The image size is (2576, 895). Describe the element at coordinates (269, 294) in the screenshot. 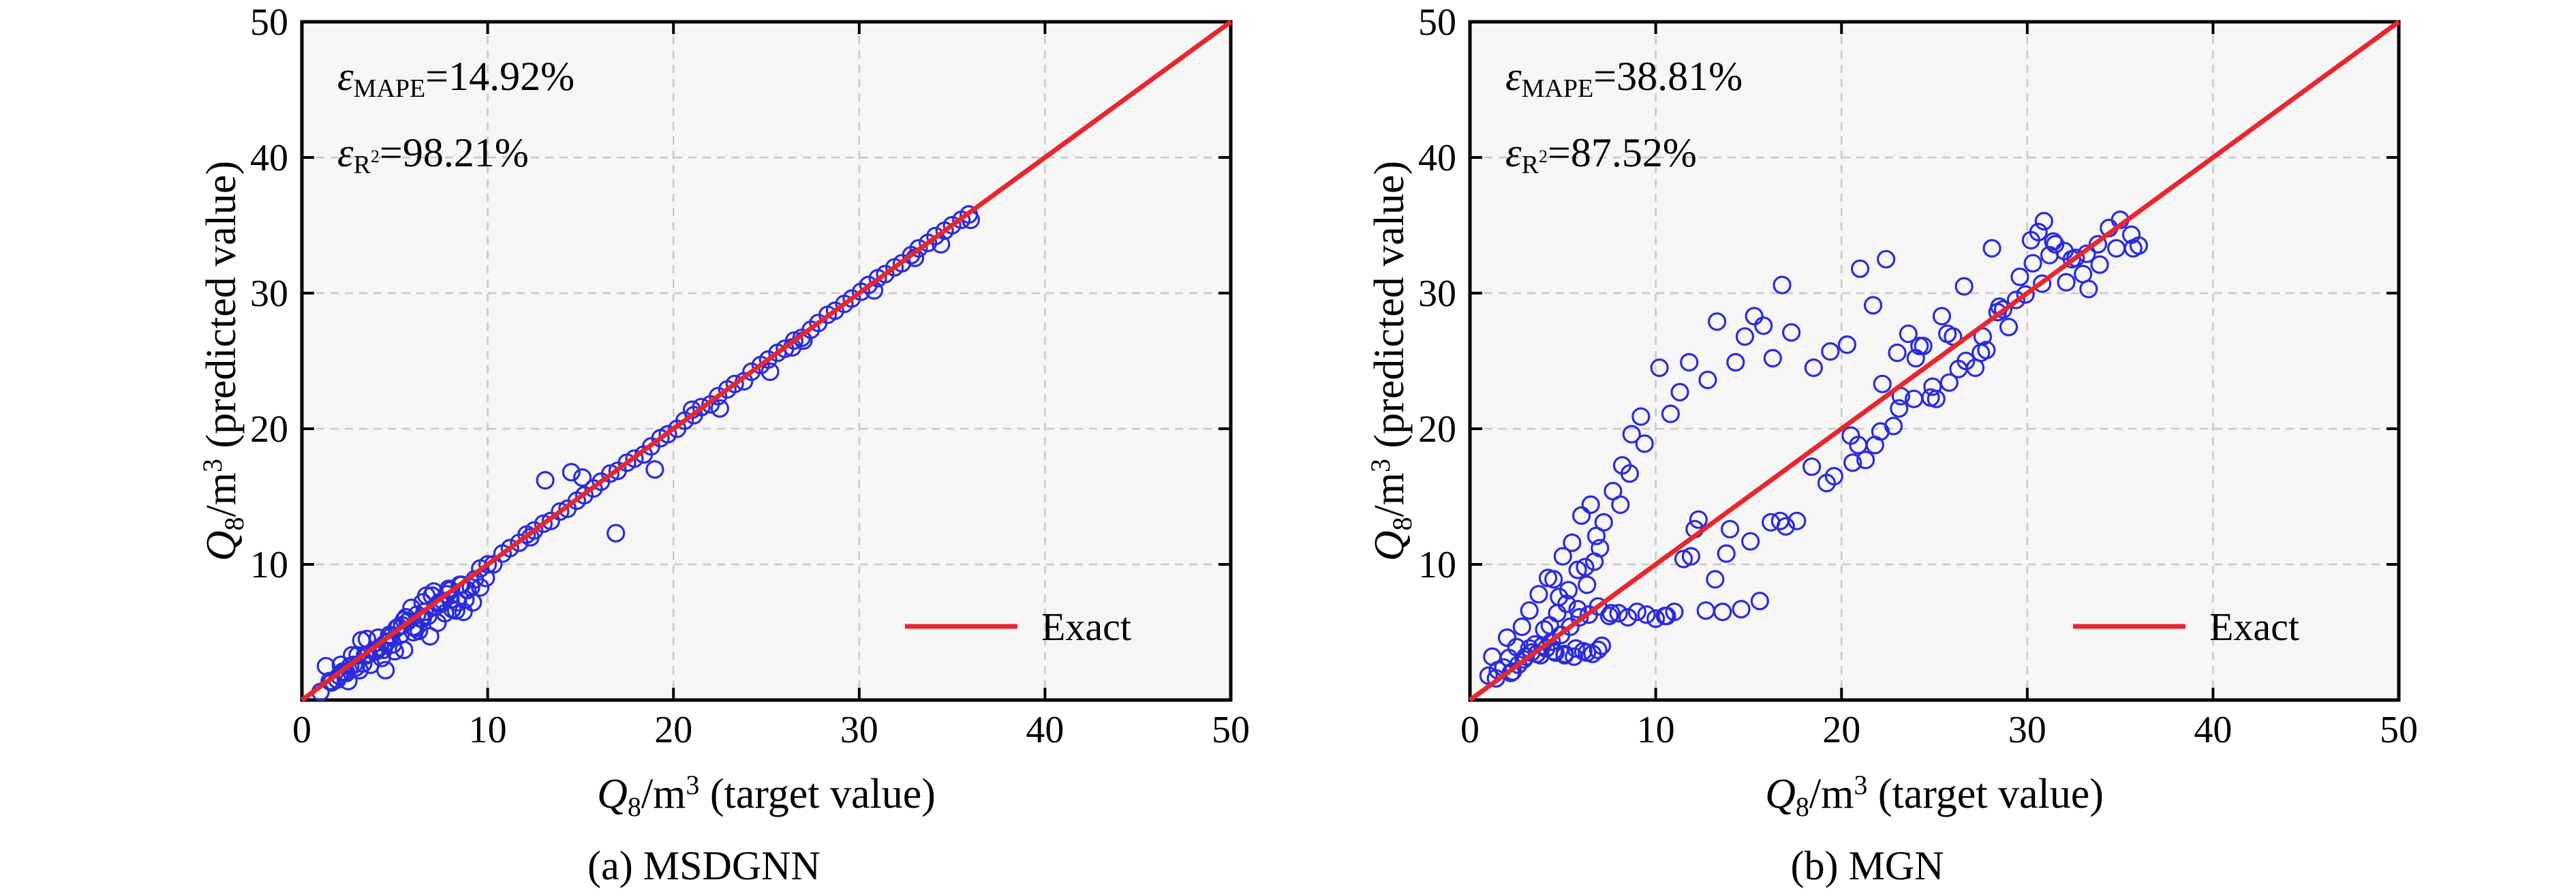

I see `y-tick-label: 30` at that location.